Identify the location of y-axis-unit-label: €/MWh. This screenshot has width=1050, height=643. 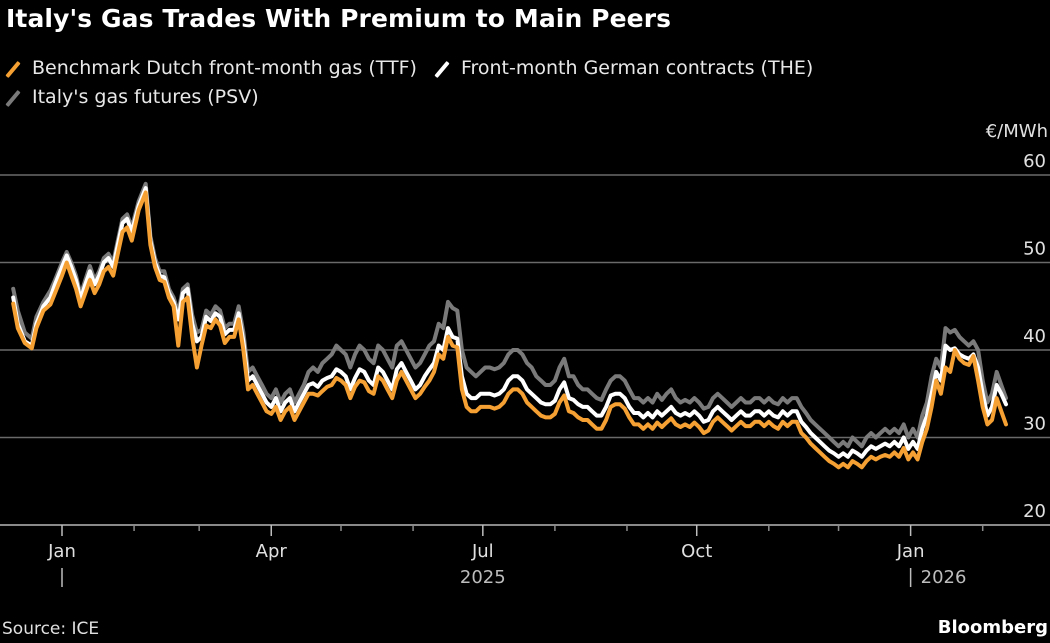
(1016, 131).